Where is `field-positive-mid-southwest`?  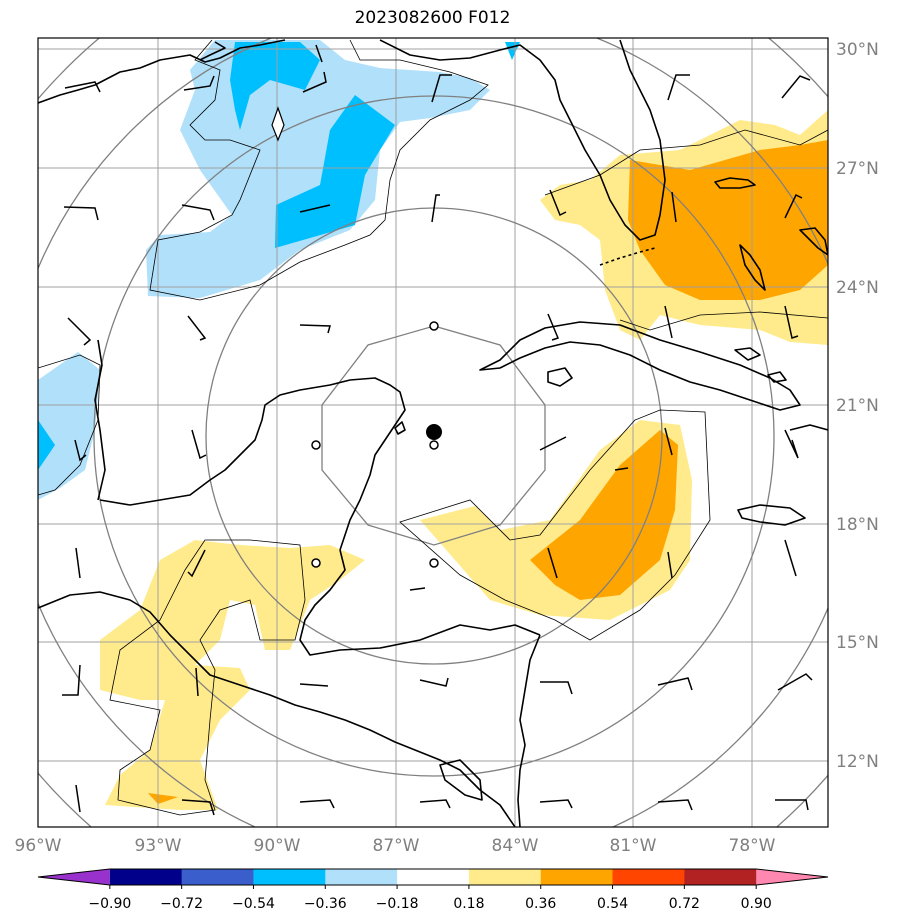 field-positive-mid-southwest is located at coordinates (163, 798).